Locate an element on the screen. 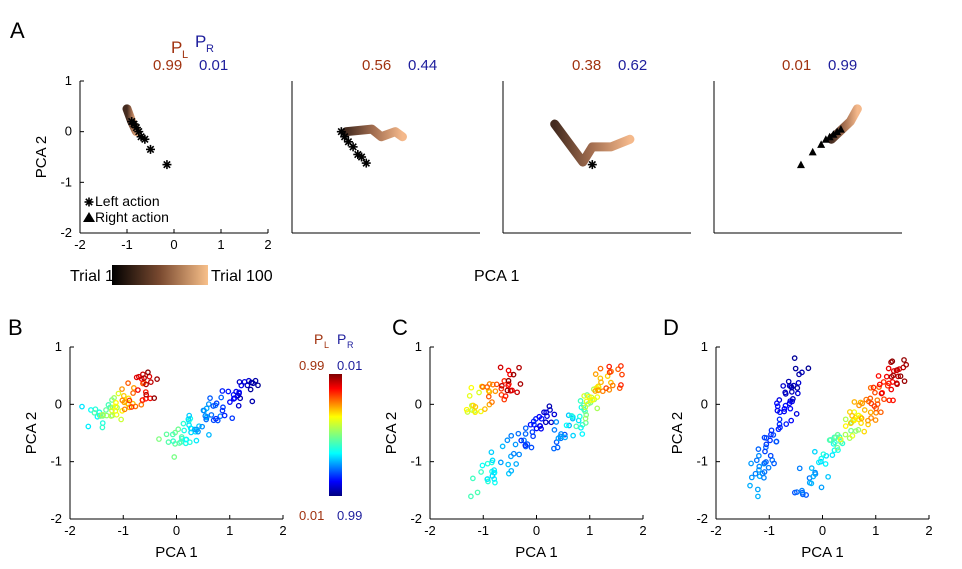 This screenshot has height=569, width=962. legend-left-label: Left action is located at coordinates (127, 201).